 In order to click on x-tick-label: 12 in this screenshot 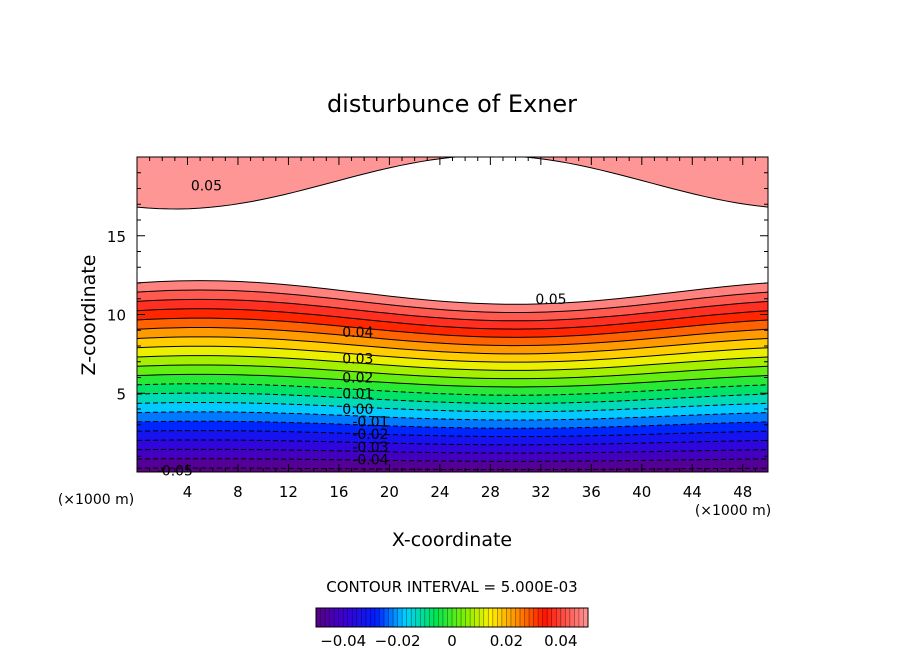, I will do `click(288, 492)`.